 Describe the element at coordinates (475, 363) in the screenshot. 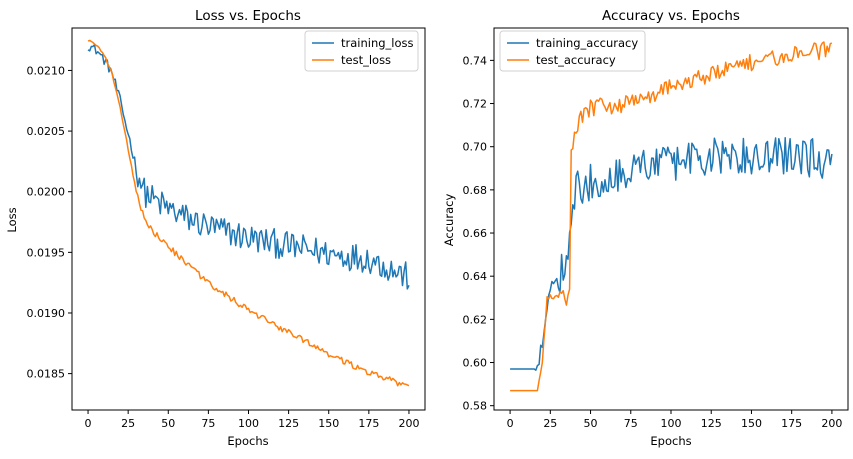

I see `y-tick-label: 0.60` at that location.